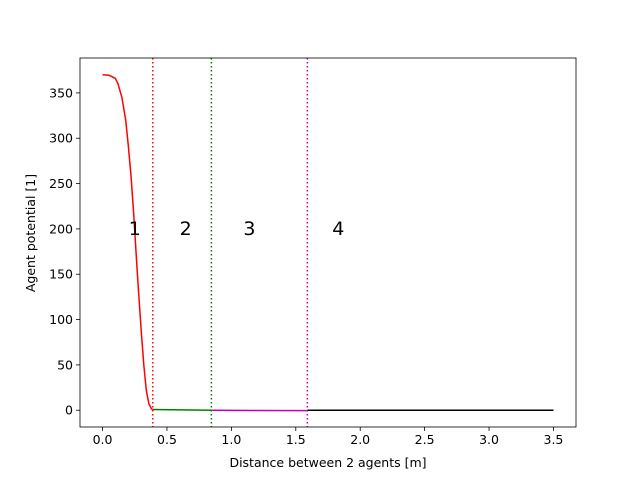 Image resolution: width=640 pixels, height=480 pixels. What do you see at coordinates (61, 319) in the screenshot?
I see `y-tick-label: 100` at bounding box center [61, 319].